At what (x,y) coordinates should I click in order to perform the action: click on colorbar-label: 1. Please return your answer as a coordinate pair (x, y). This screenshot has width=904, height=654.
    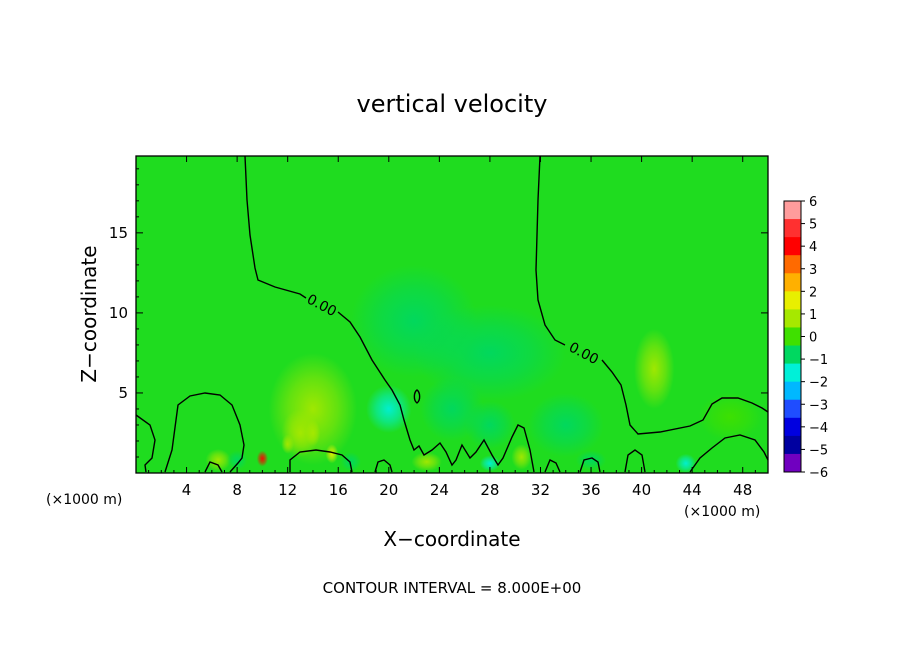
    Looking at the image, I should click on (813, 315).